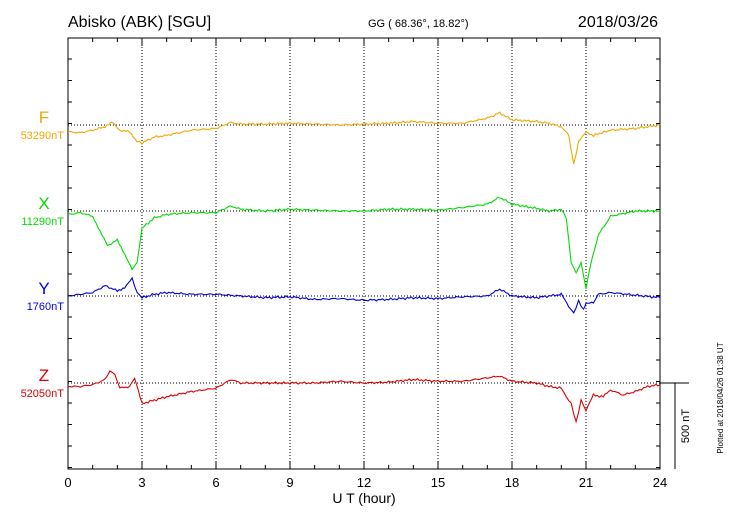 The image size is (730, 520). I want to click on series-line-x, so click(364, 242).